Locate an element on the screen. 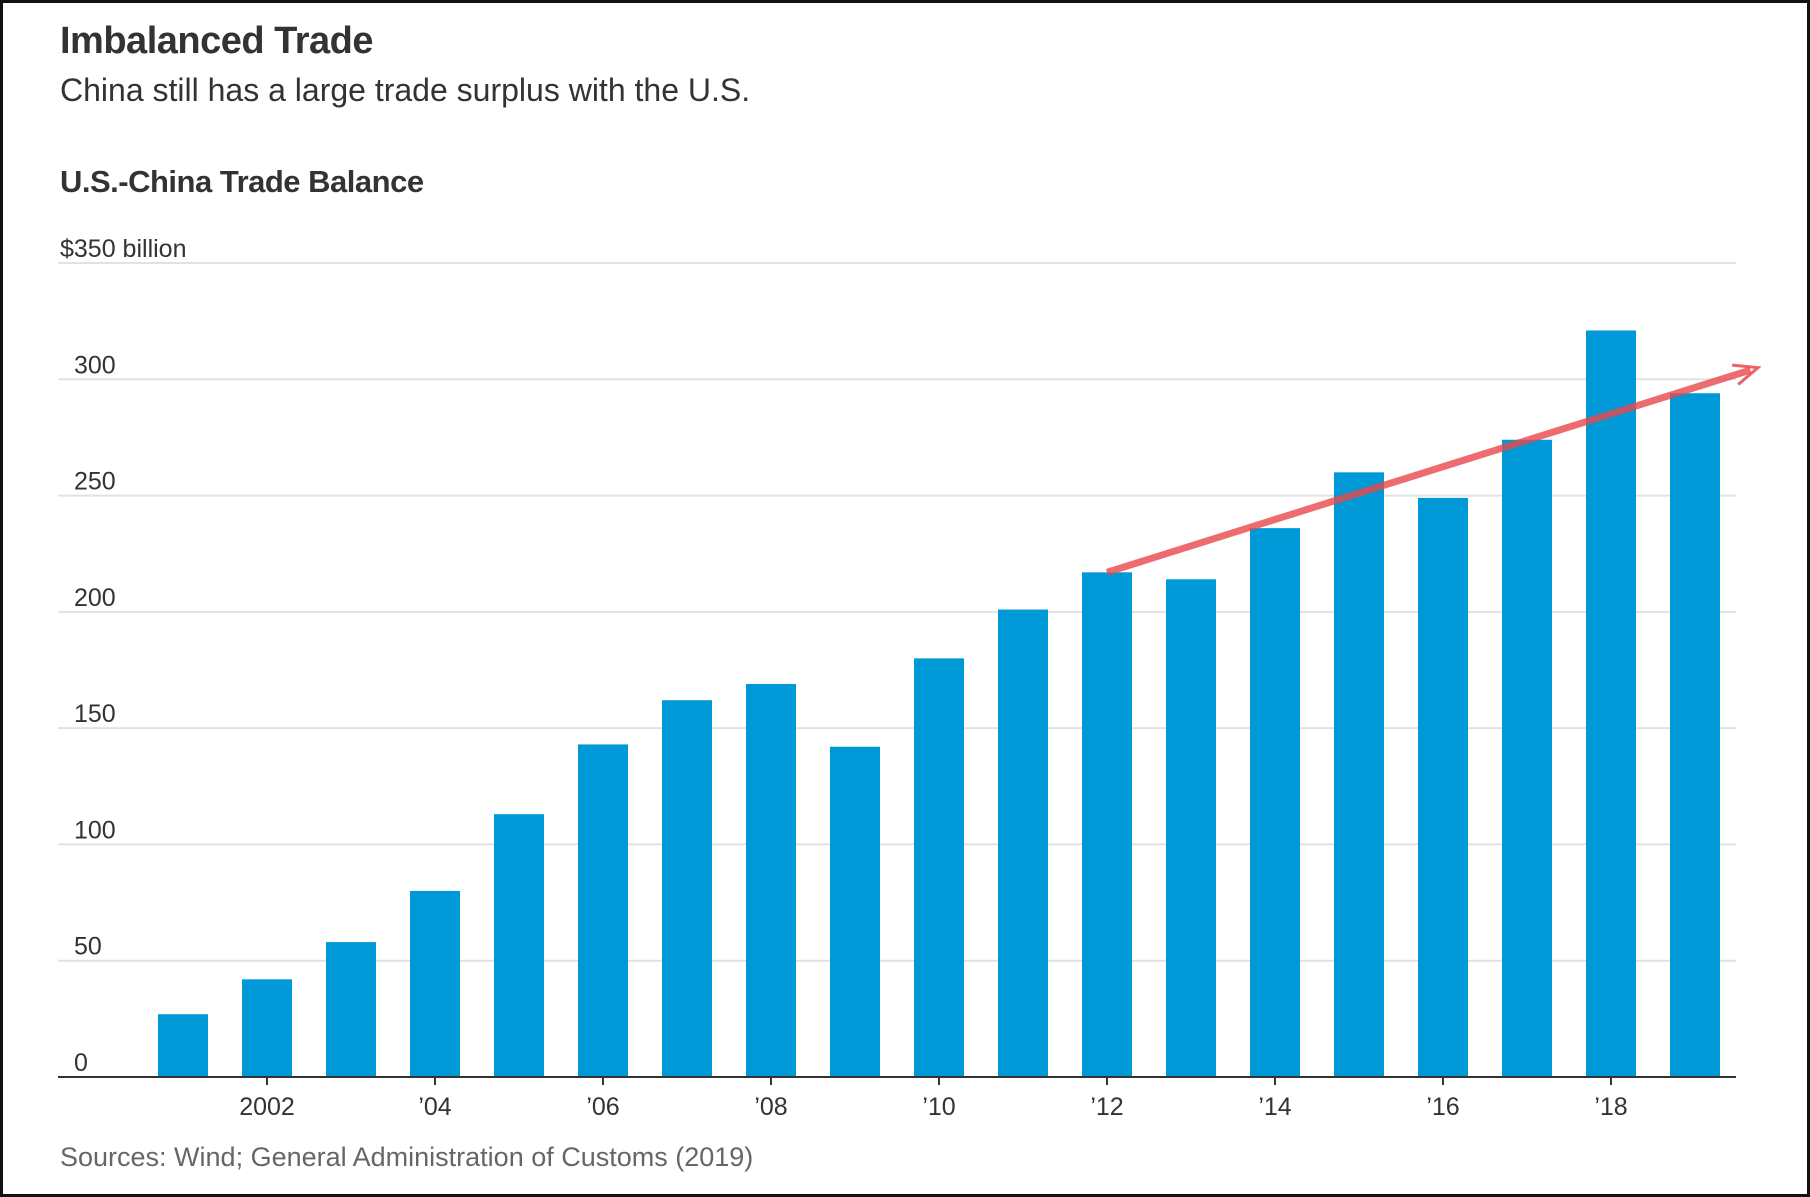 This screenshot has width=1810, height=1197. bar-2003 is located at coordinates (351, 1009).